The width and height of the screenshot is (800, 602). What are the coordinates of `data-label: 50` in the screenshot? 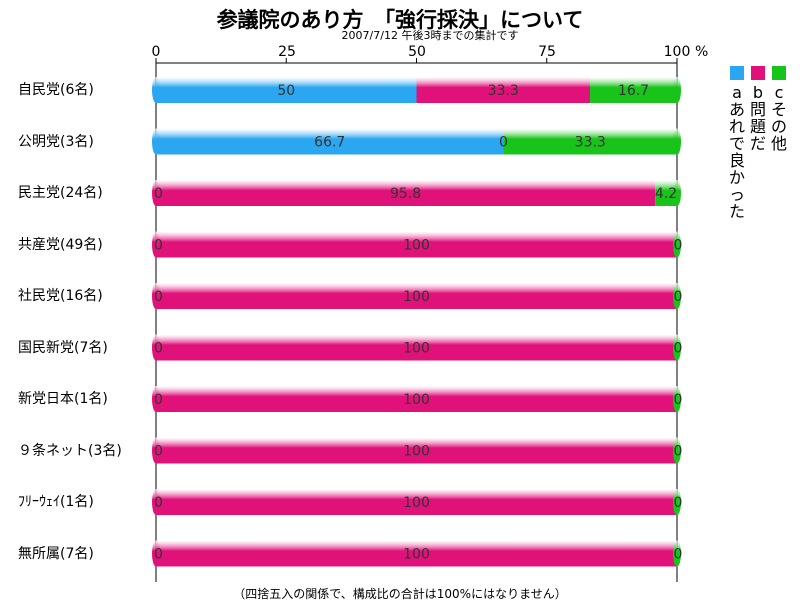 It's located at (286, 91).